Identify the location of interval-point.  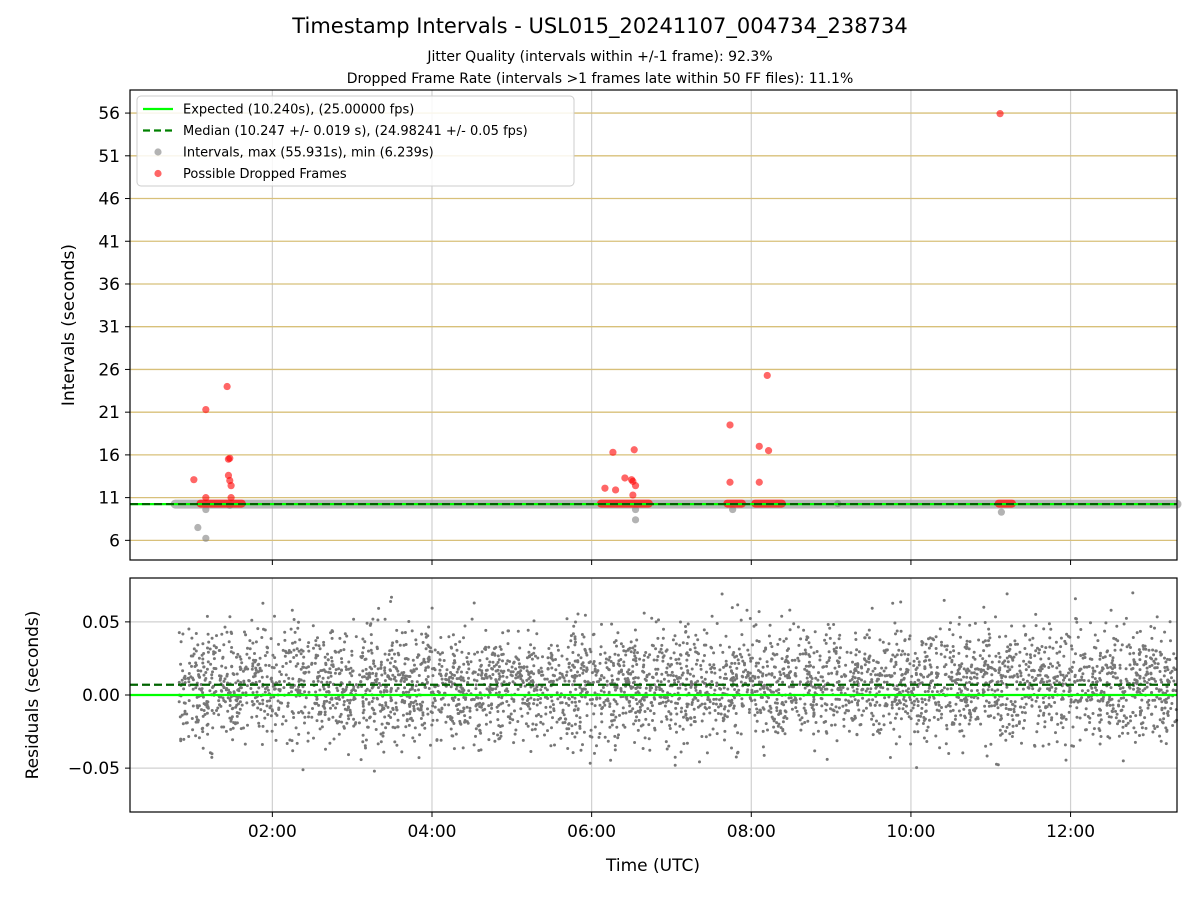
(635, 509).